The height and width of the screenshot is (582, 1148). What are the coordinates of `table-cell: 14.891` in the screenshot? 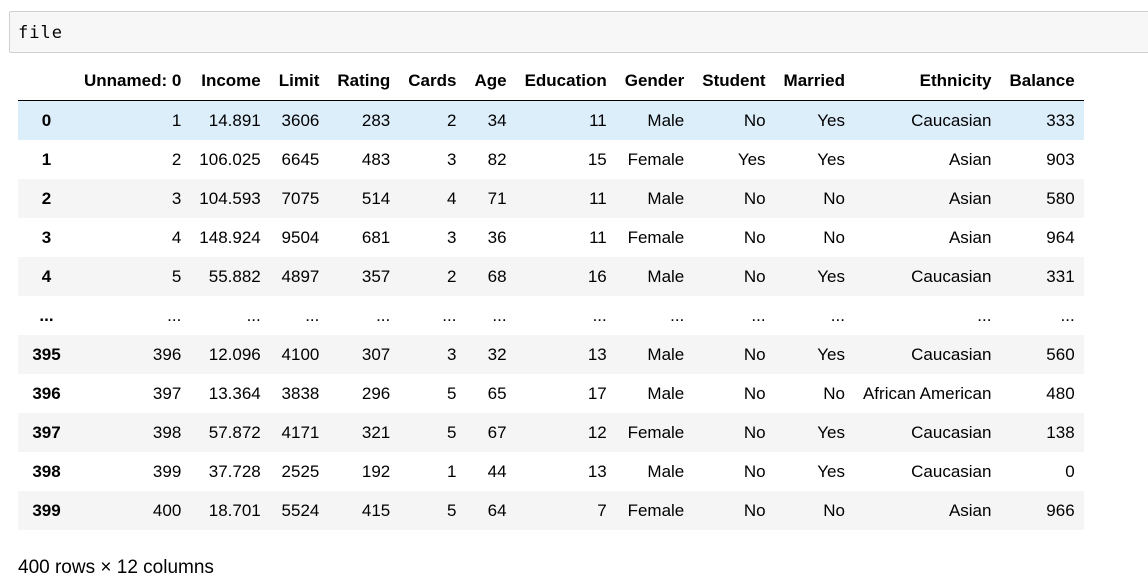 It's located at (234, 120).